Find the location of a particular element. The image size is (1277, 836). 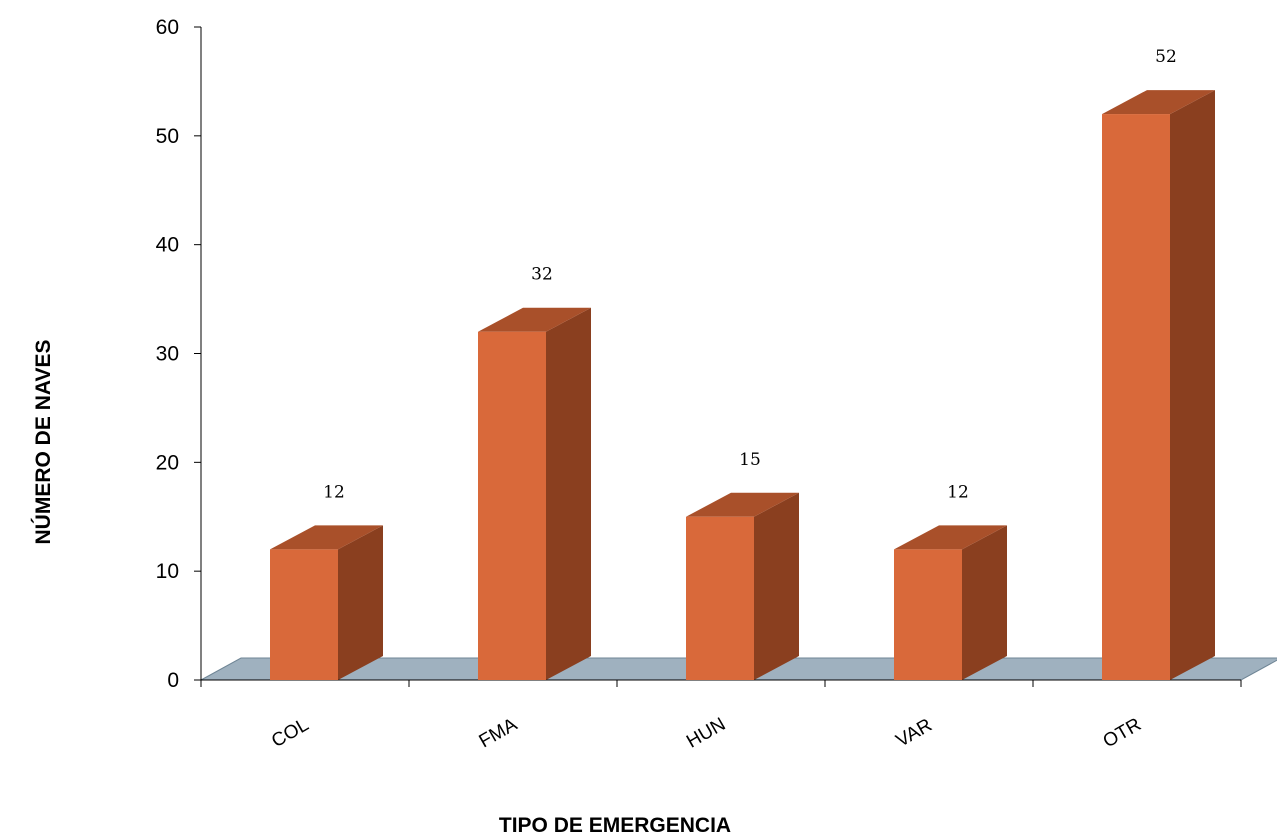

x-axis-tick-labels: COL FMA HUN VAR OTR is located at coordinates (706, 733).